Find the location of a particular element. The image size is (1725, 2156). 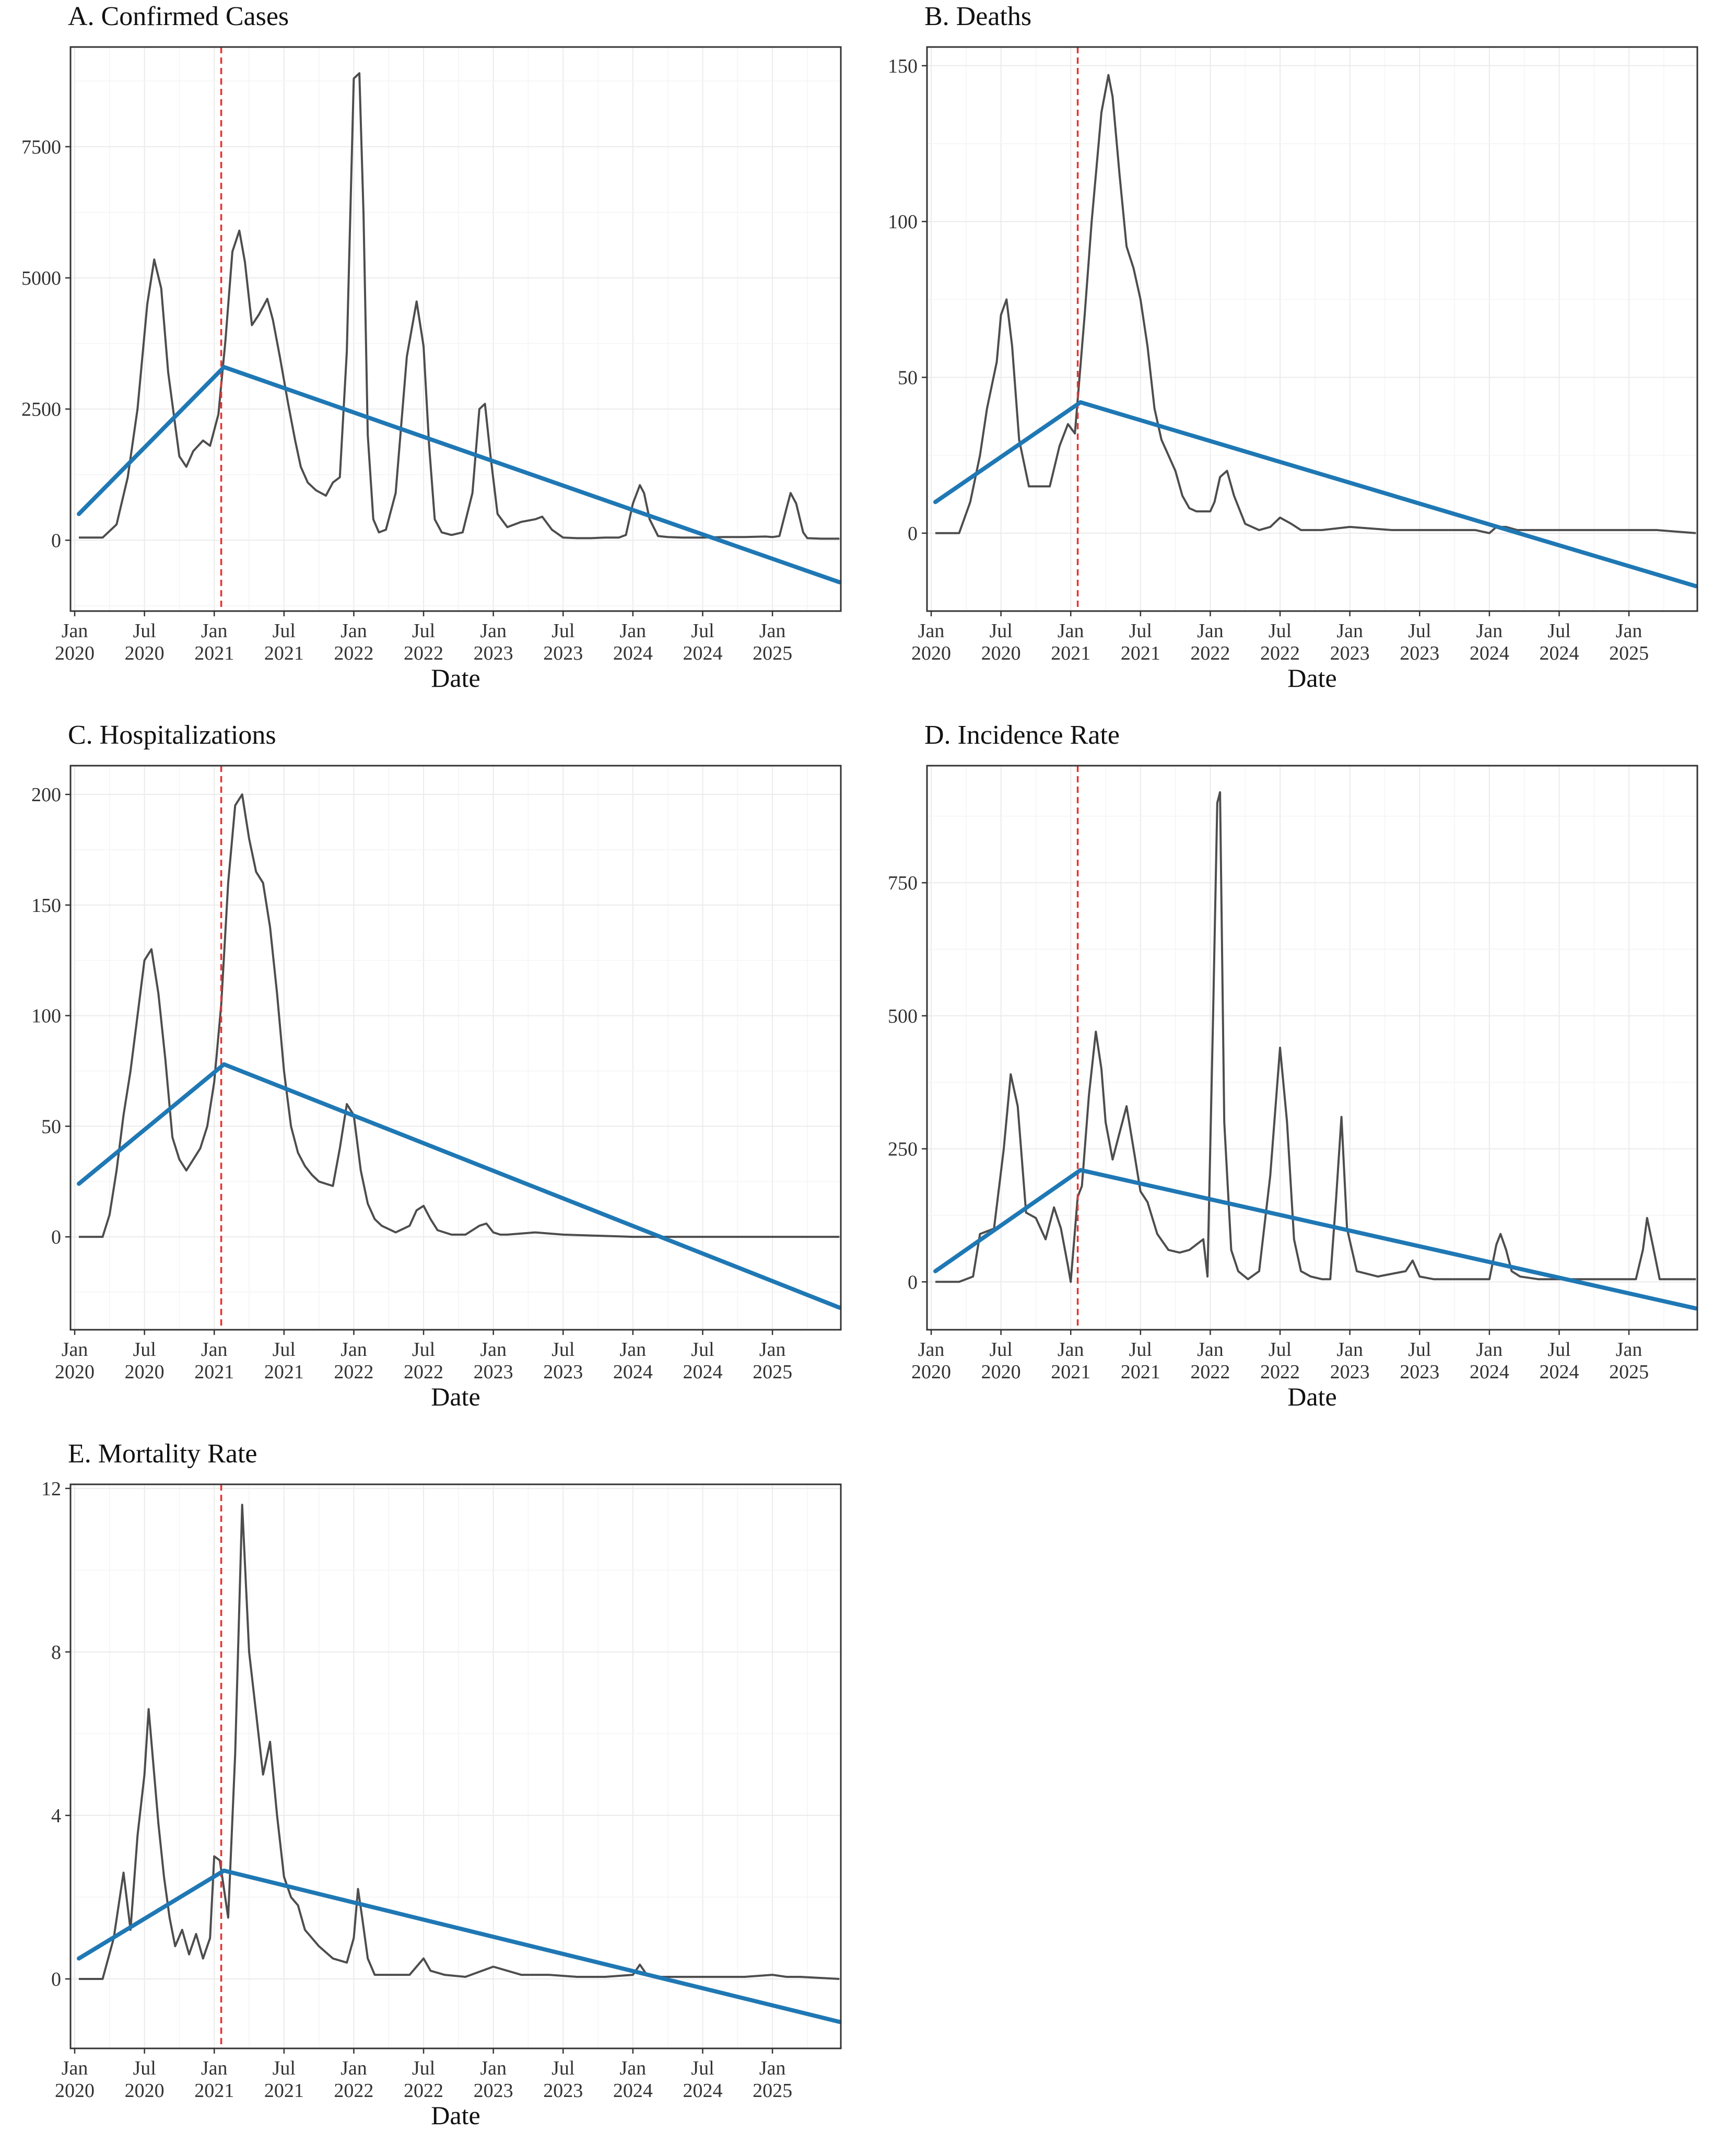

y-tick-label: 50 is located at coordinates (908, 378).